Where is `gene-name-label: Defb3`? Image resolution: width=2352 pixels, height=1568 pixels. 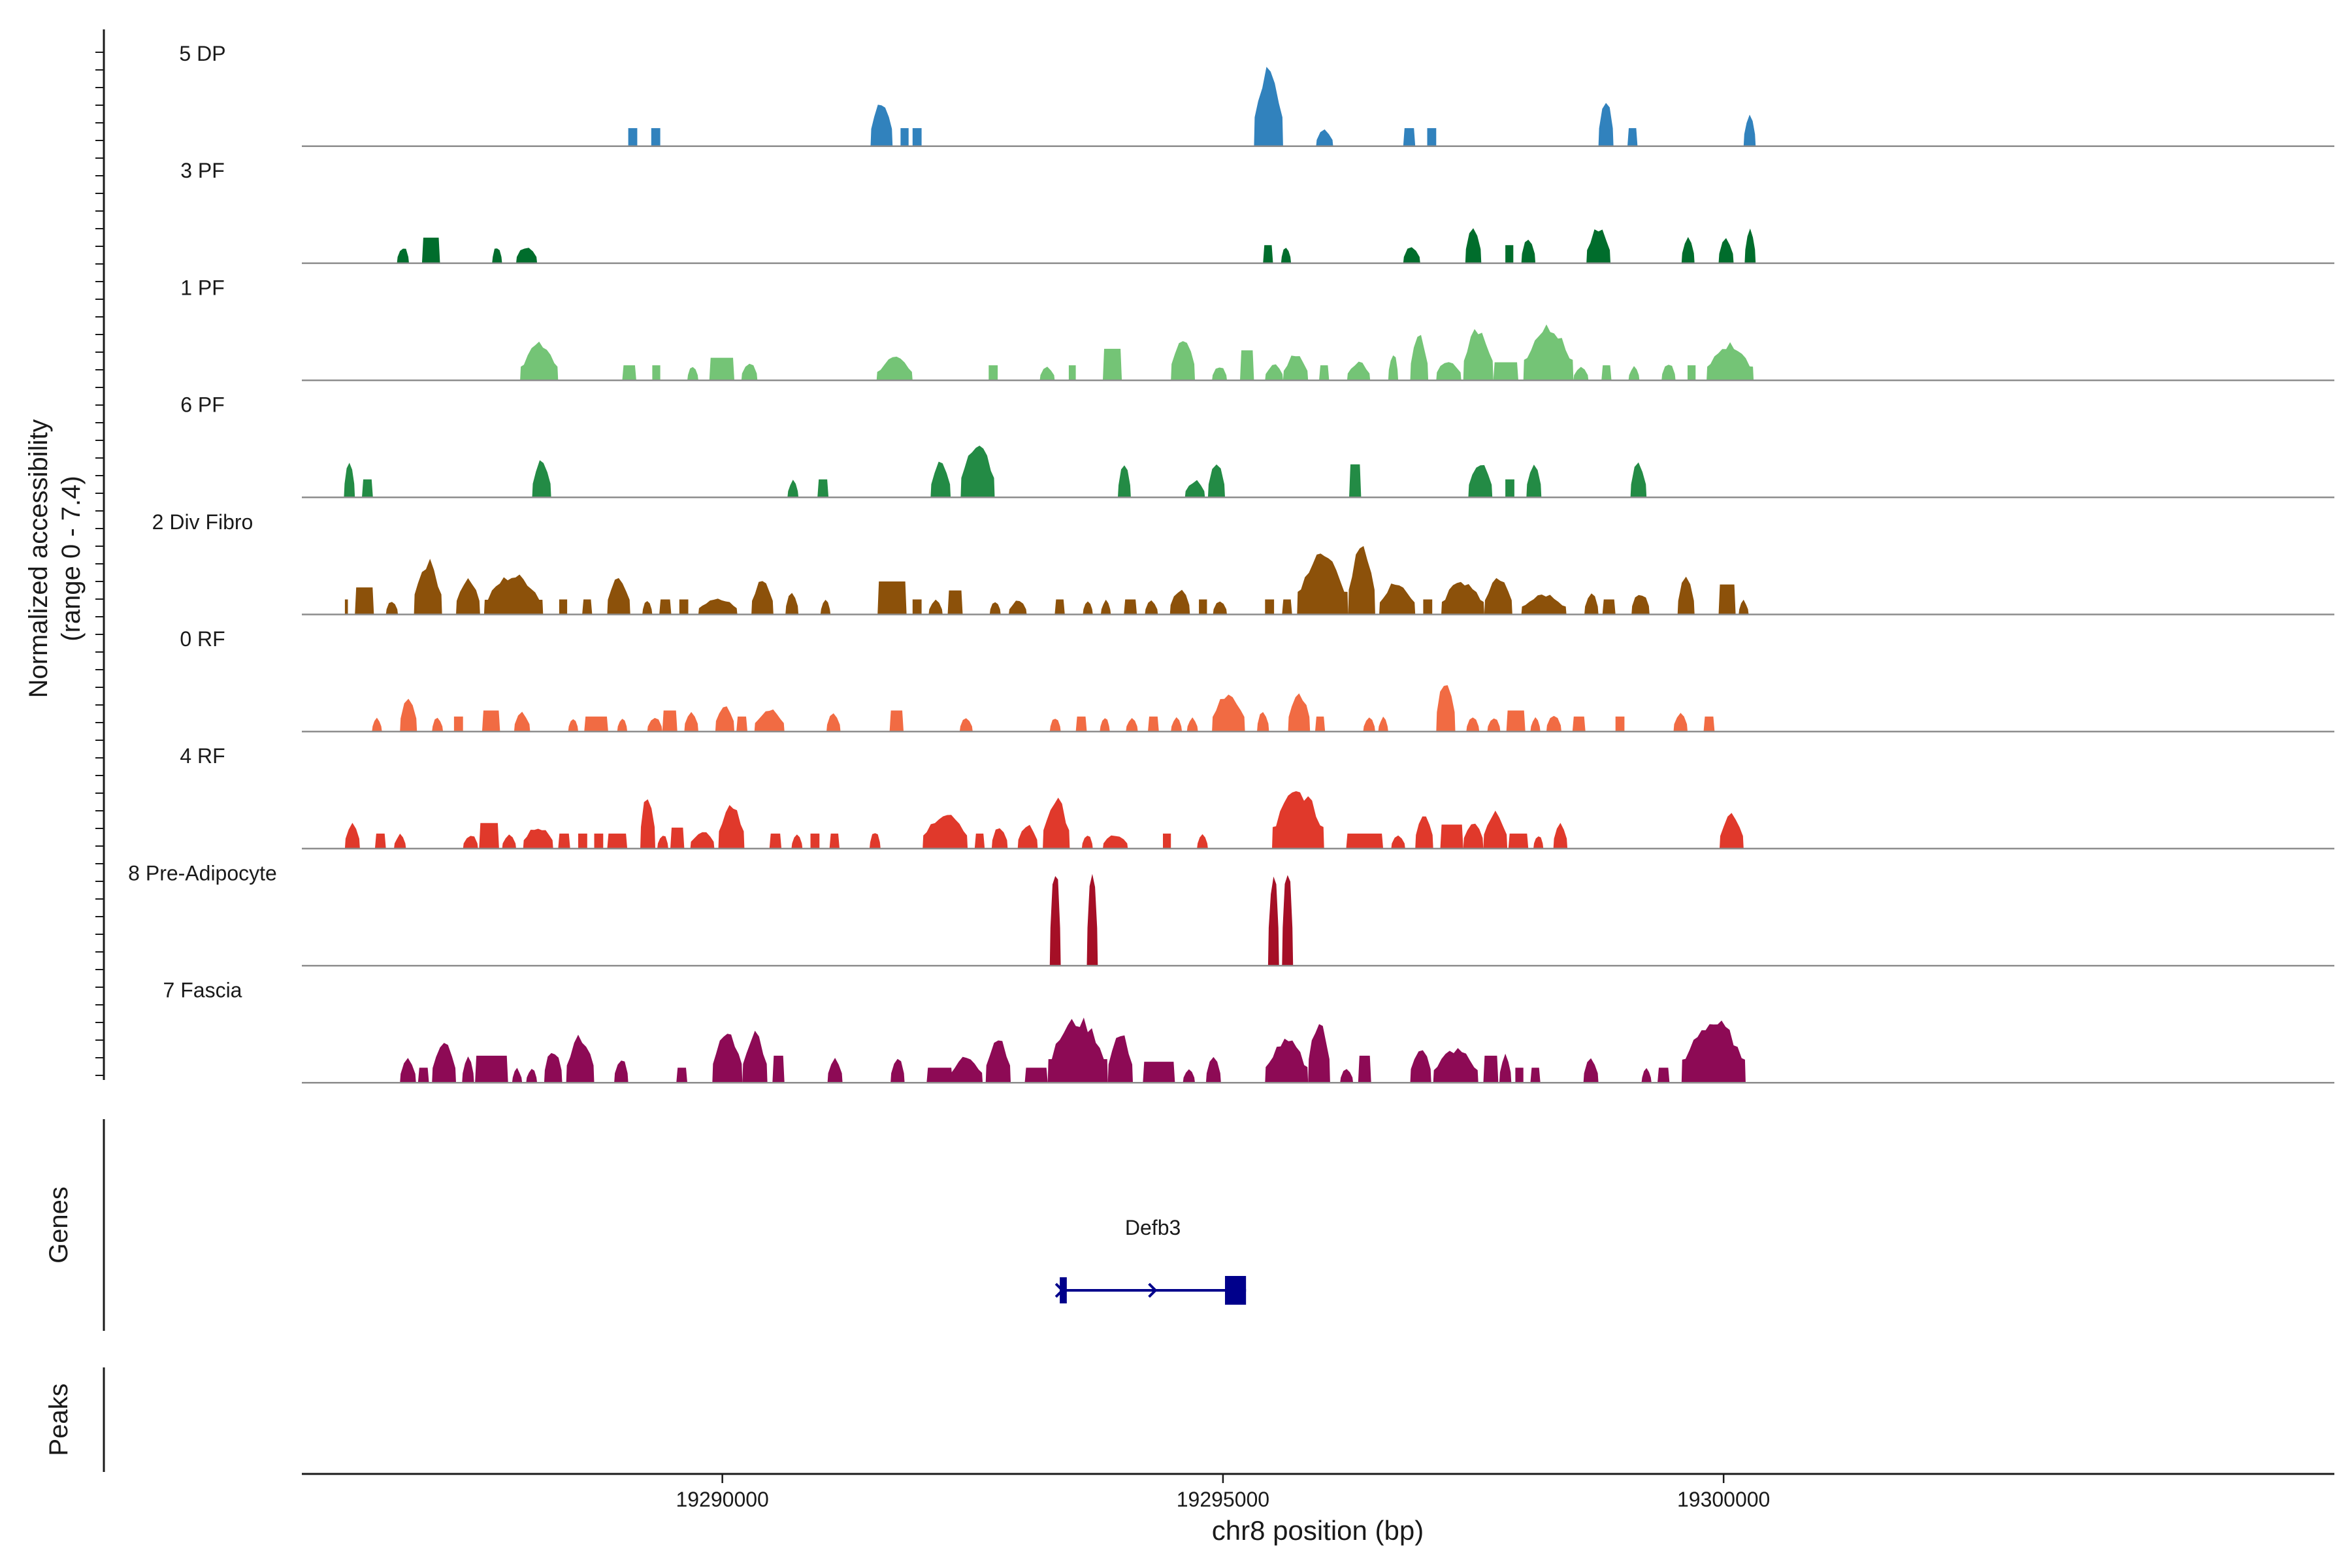
gene-name-label: Defb3 is located at coordinates (1153, 1227).